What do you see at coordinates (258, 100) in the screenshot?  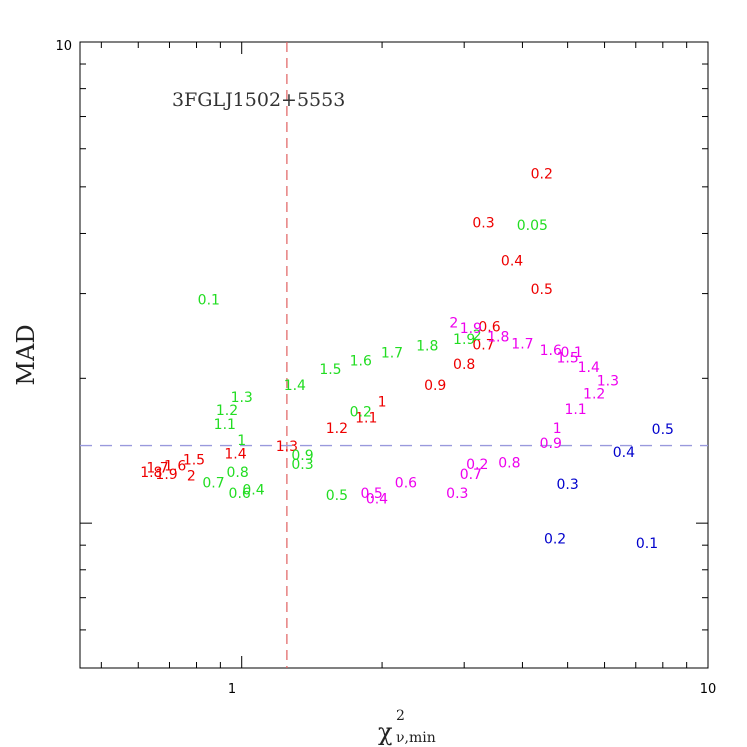 I see `chart-title: 3FGLJ1502+5553` at bounding box center [258, 100].